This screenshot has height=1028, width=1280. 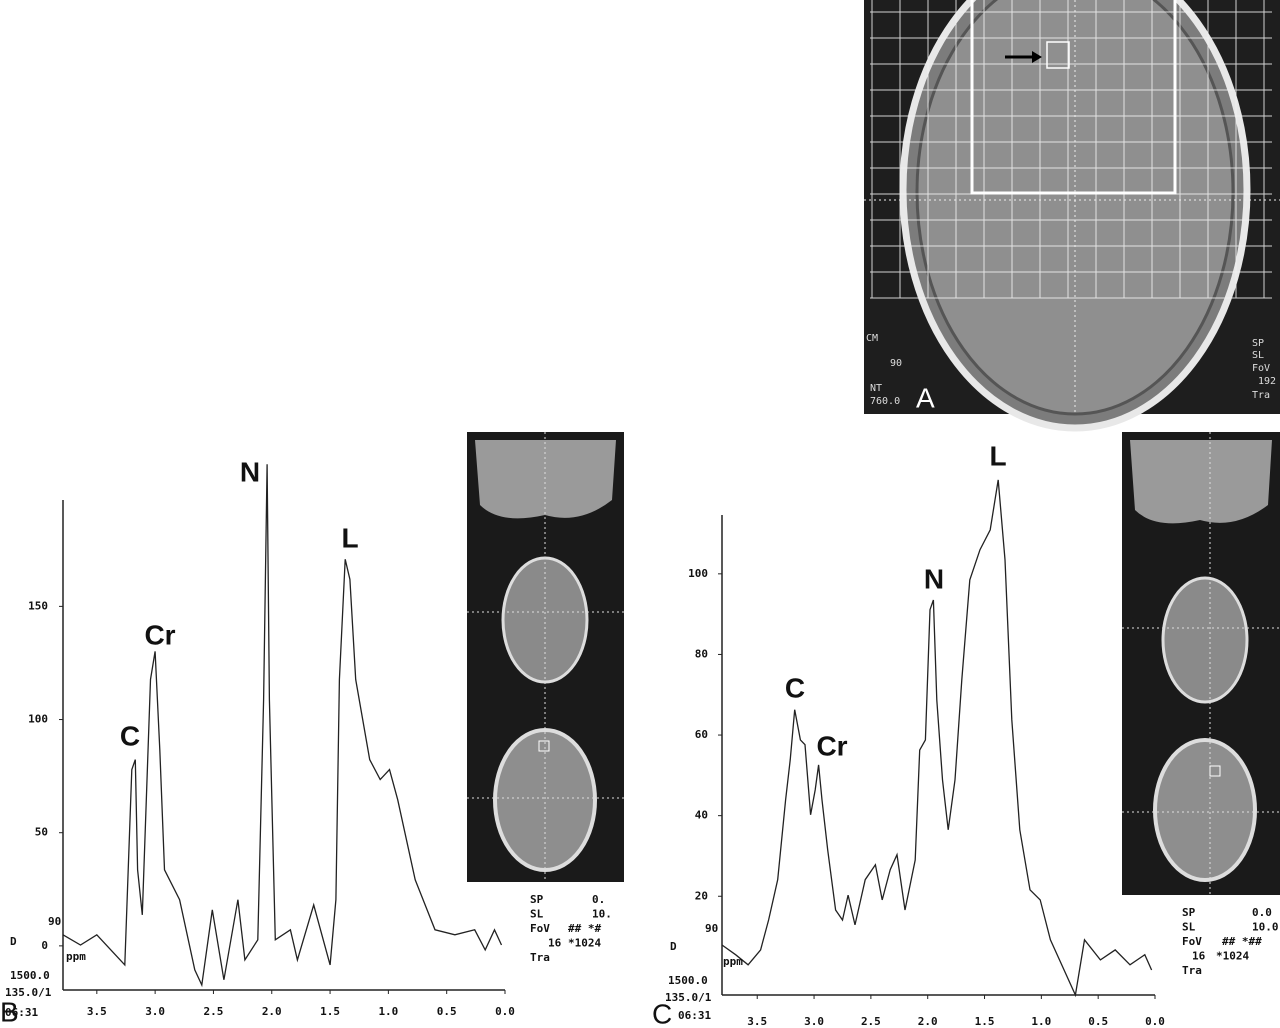 I want to click on y-tick-label: 150, so click(x=38, y=605).